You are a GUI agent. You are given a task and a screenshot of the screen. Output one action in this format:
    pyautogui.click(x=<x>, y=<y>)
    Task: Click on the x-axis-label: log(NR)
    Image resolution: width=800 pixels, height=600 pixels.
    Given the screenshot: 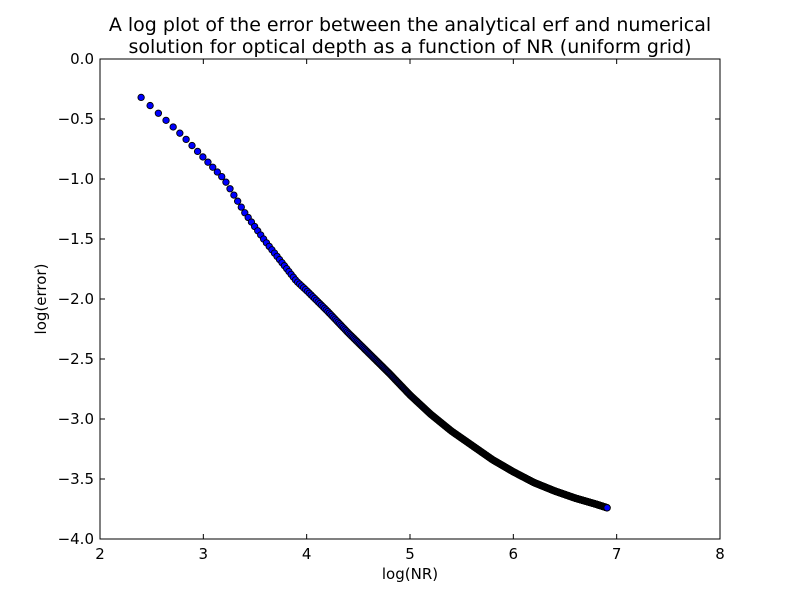 What is the action you would take?
    pyautogui.click(x=410, y=574)
    